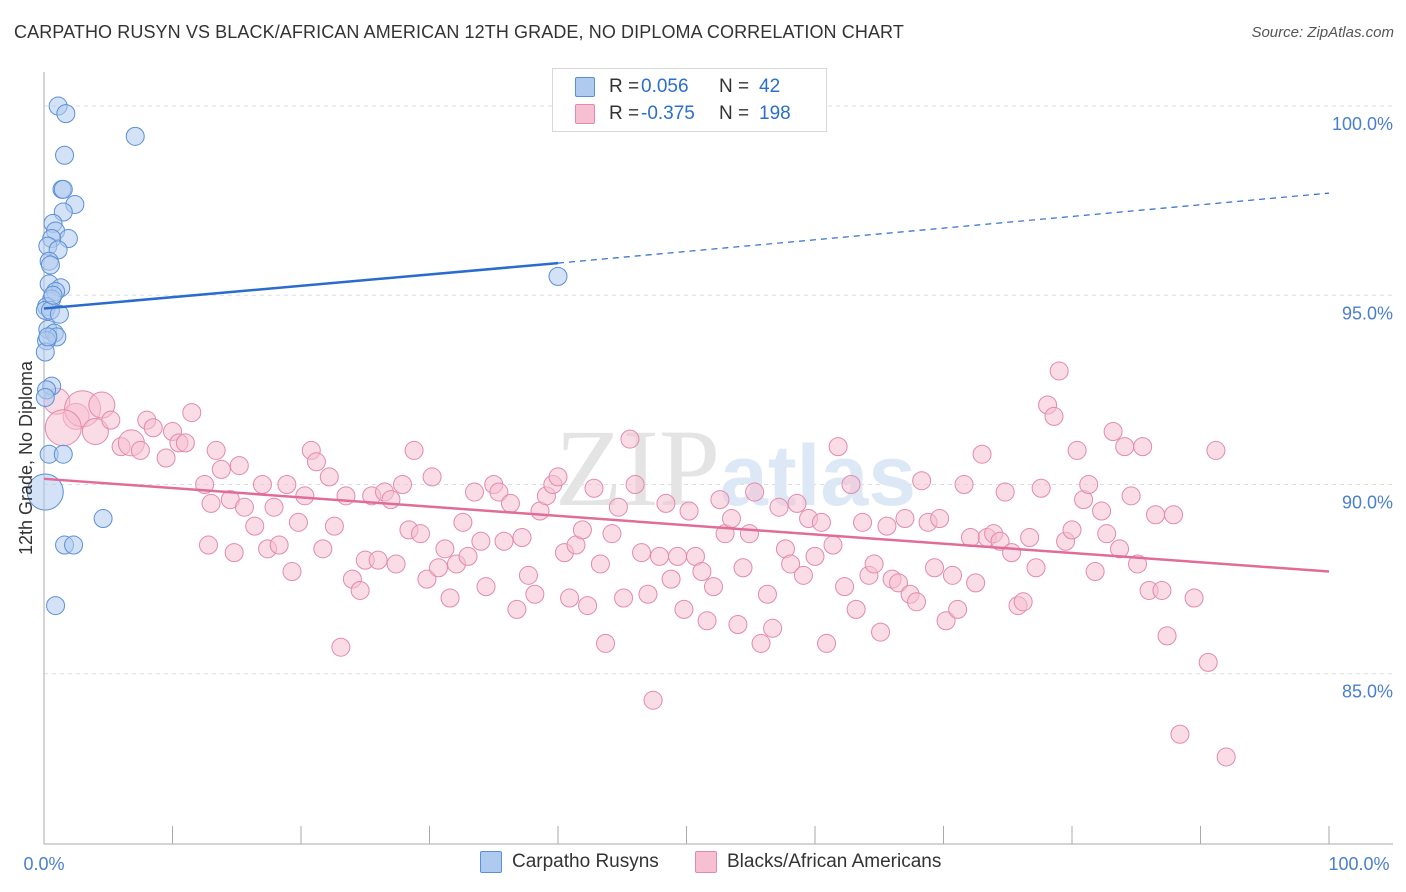 Image resolution: width=1406 pixels, height=892 pixels. What do you see at coordinates (1367, 313) in the screenshot?
I see `y-tick-label: 95.0%` at bounding box center [1367, 313].